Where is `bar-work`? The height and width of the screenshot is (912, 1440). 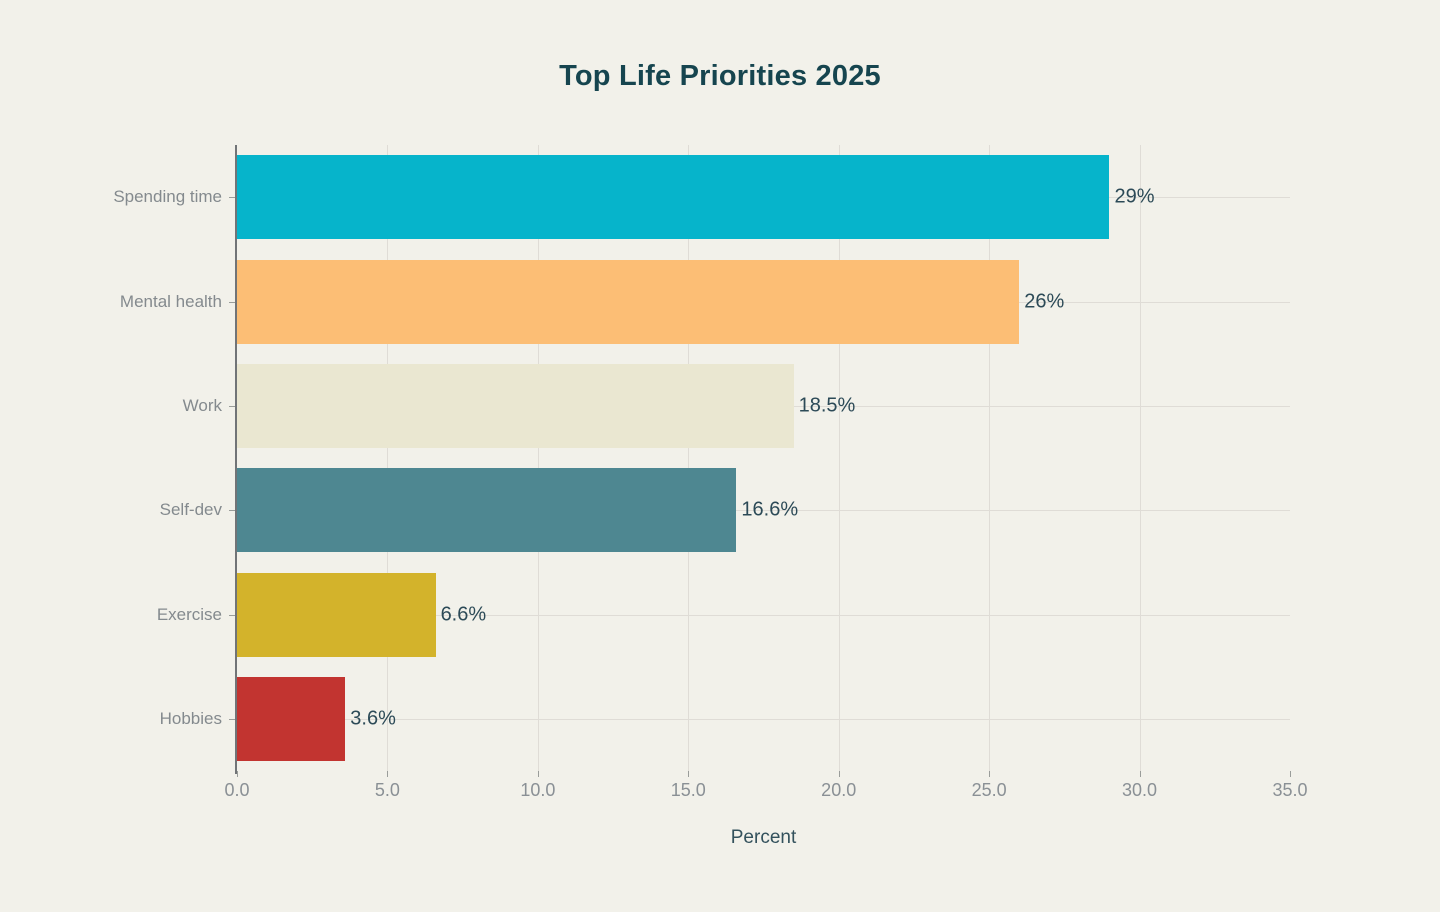
bar-work is located at coordinates (515, 405).